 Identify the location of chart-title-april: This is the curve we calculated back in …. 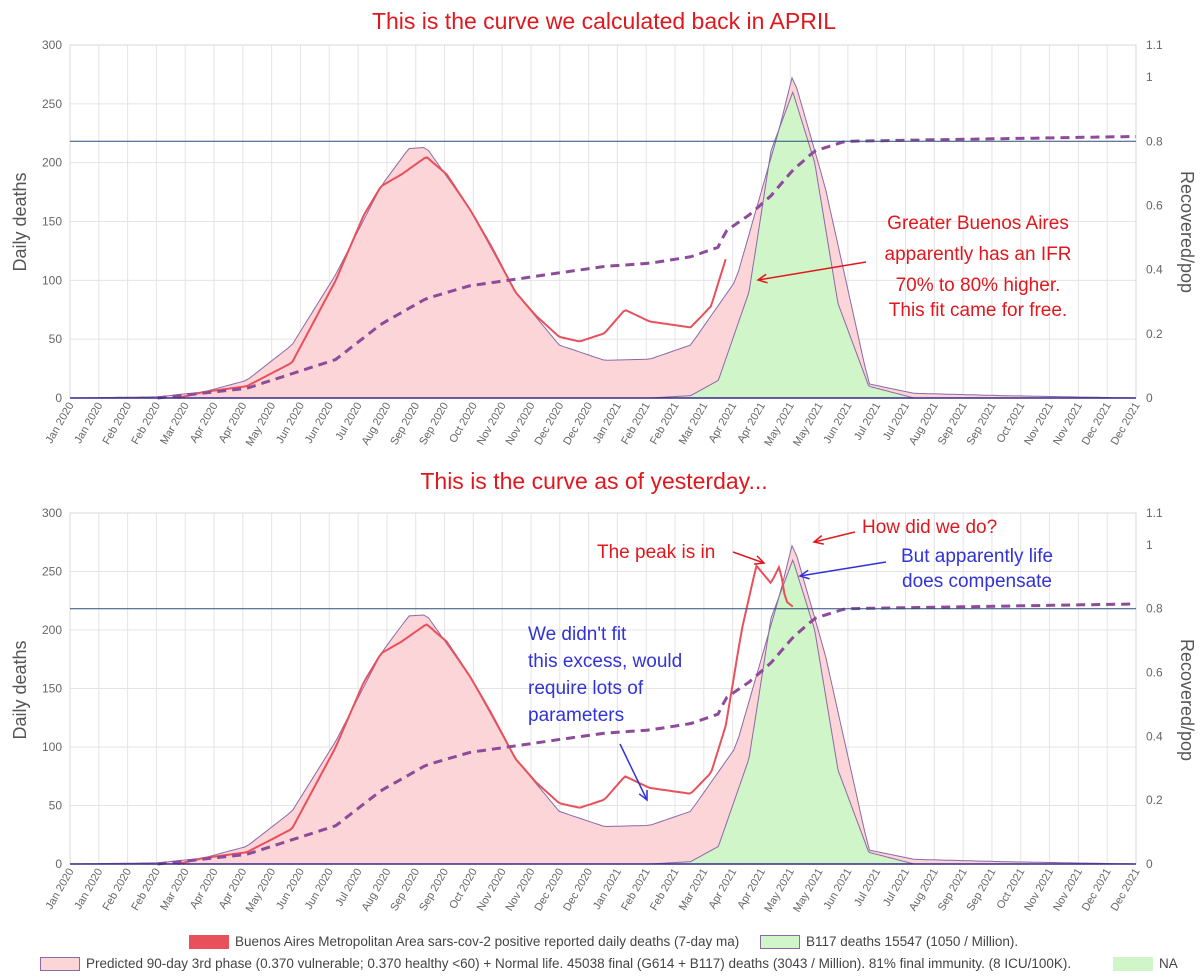
(604, 21).